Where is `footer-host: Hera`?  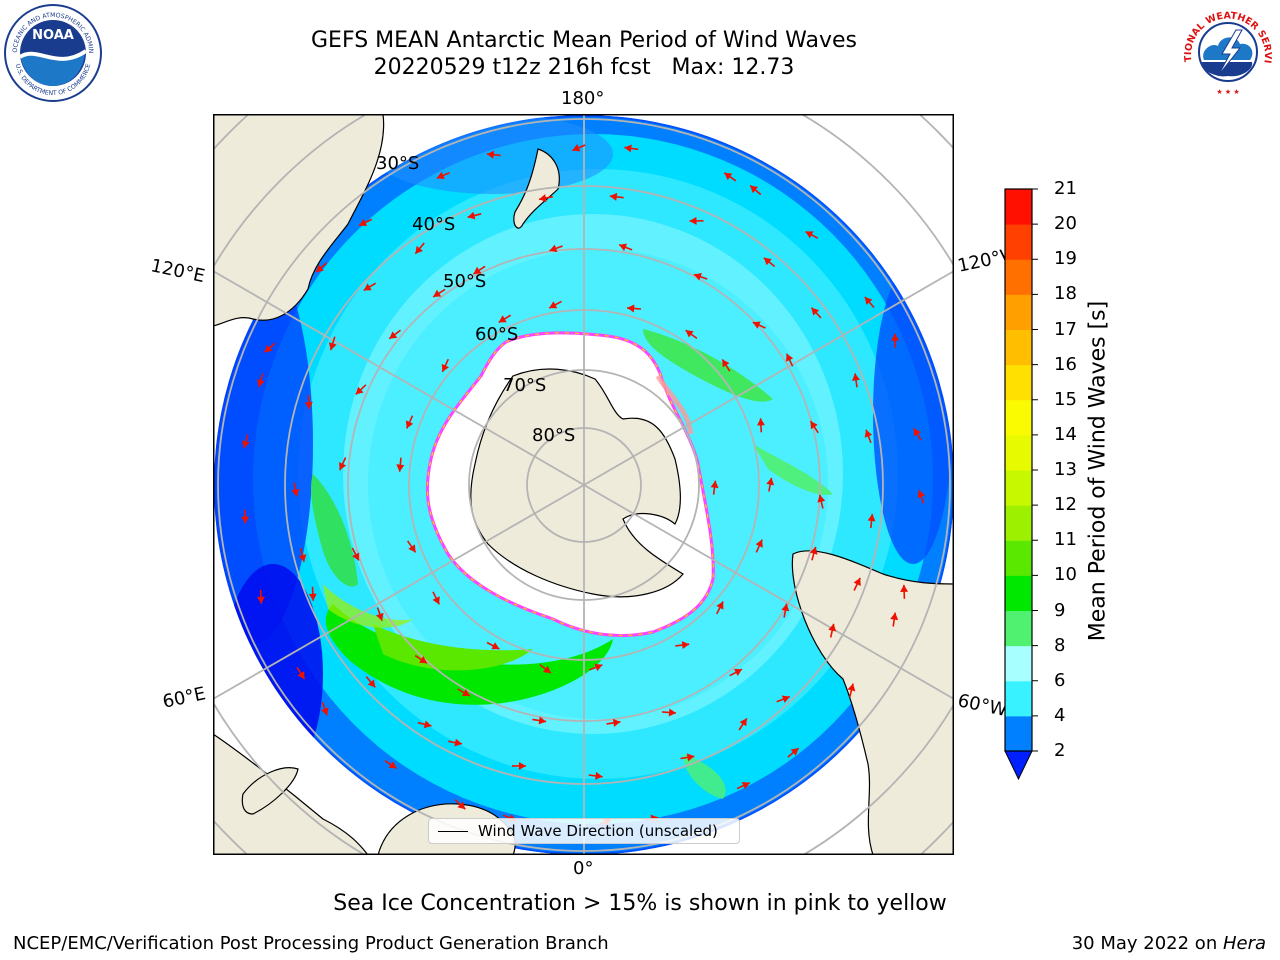
footer-host: Hera is located at coordinates (1244, 943).